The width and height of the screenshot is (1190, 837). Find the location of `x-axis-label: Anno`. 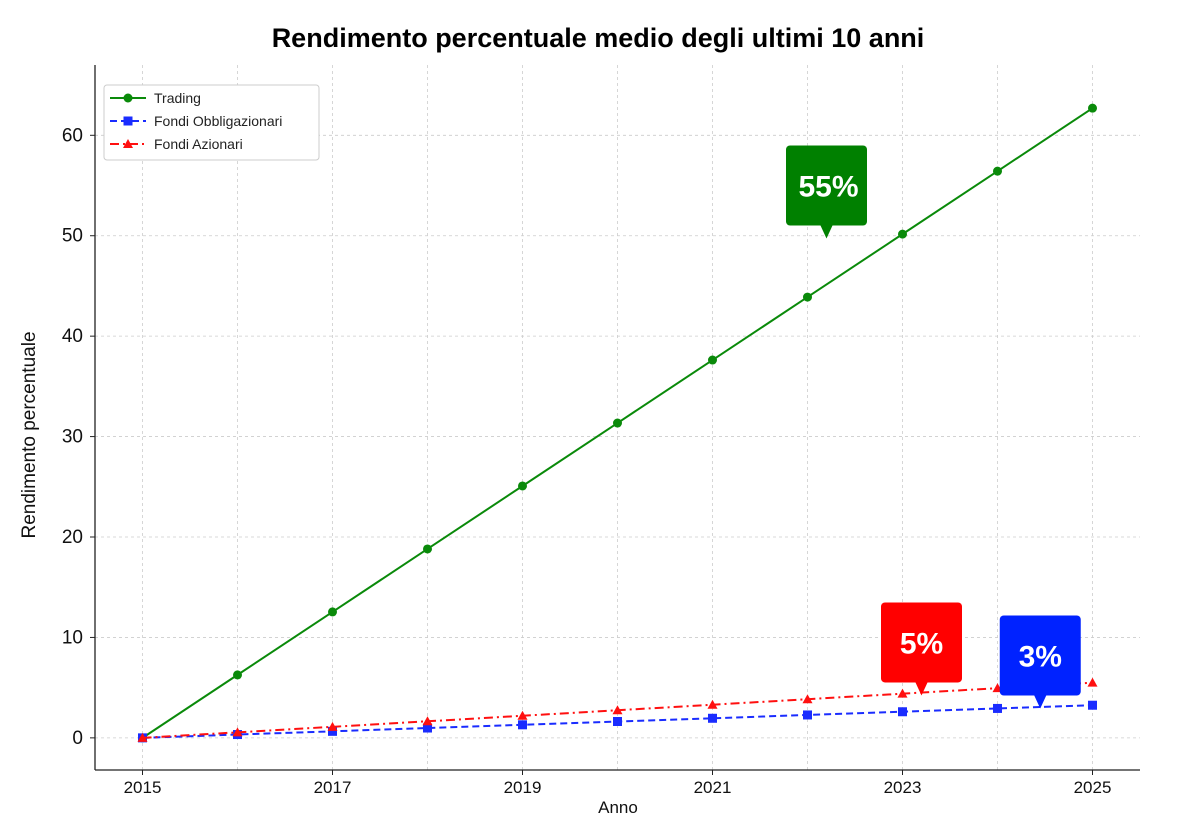

x-axis-label: Anno is located at coordinates (618, 807).